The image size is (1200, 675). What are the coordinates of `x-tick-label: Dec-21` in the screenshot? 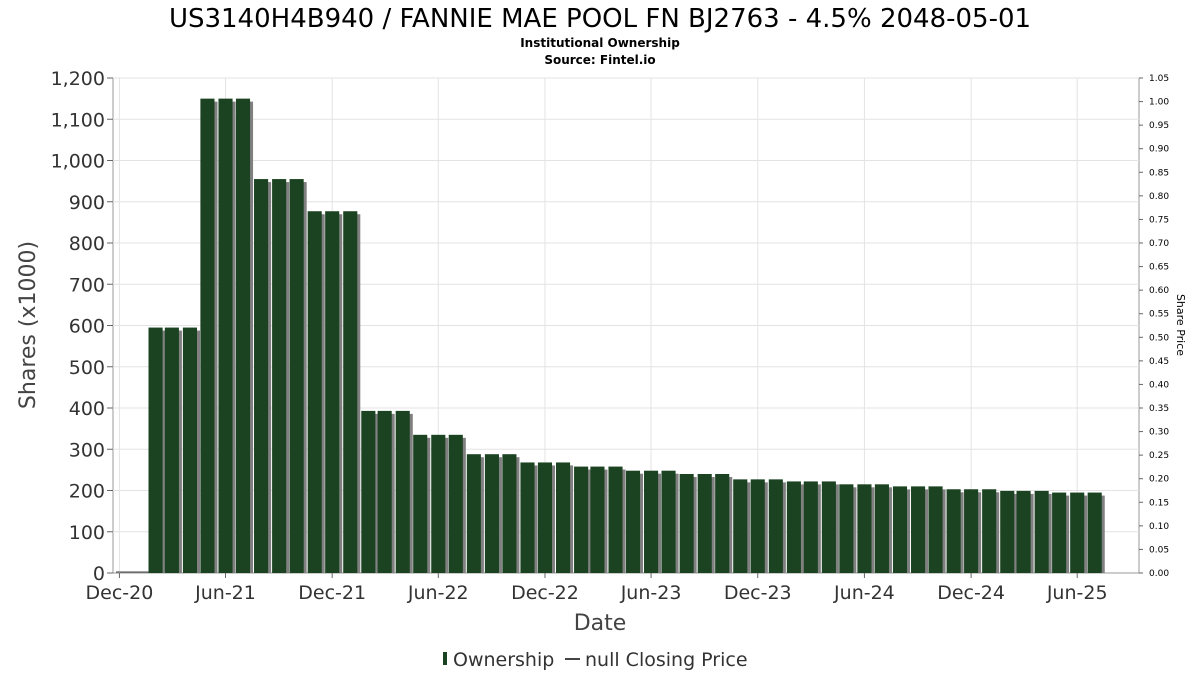 It's located at (332, 593).